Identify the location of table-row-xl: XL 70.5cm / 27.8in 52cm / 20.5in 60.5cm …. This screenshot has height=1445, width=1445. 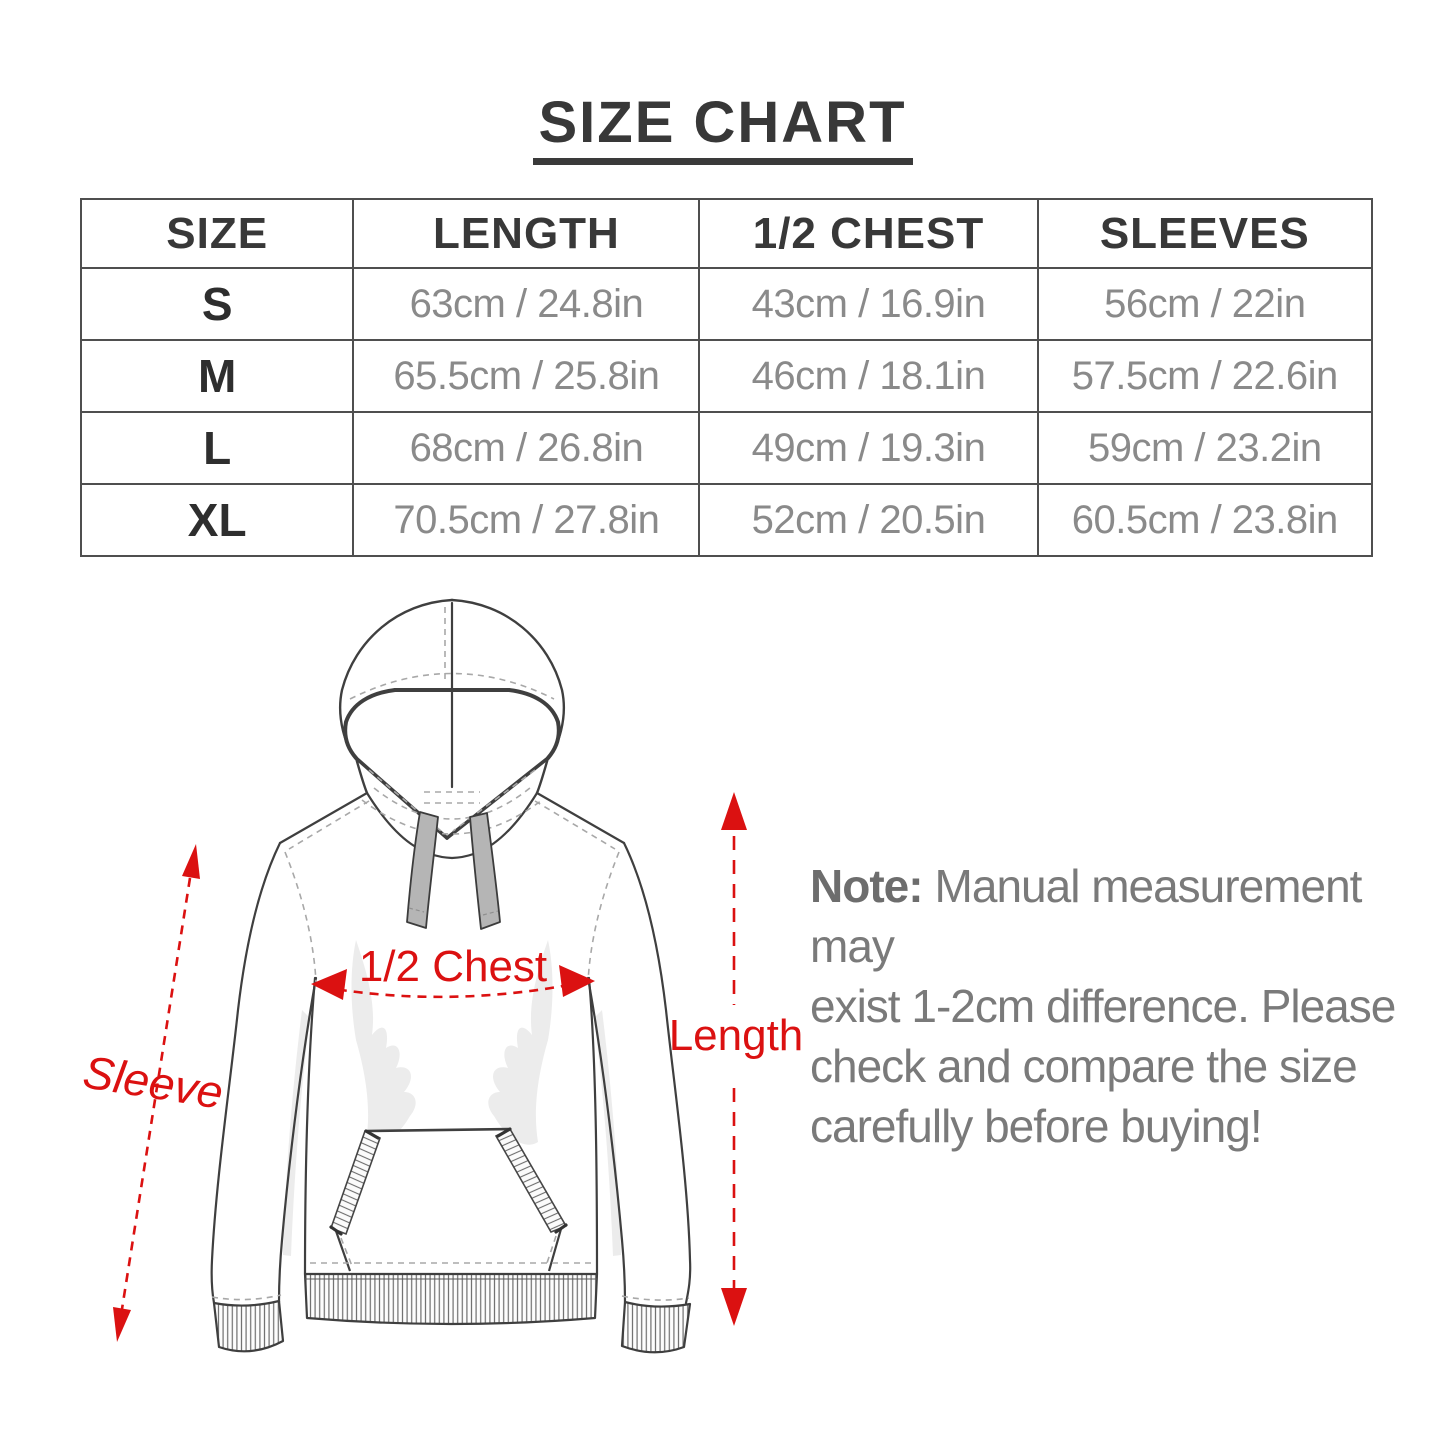
(726, 520).